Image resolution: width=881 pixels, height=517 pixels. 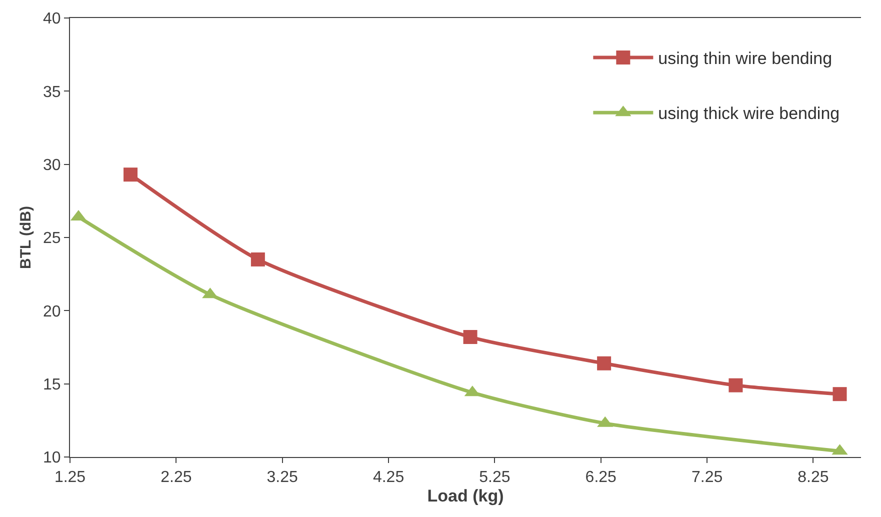 What do you see at coordinates (52, 458) in the screenshot?
I see `y-tick-label: 10` at bounding box center [52, 458].